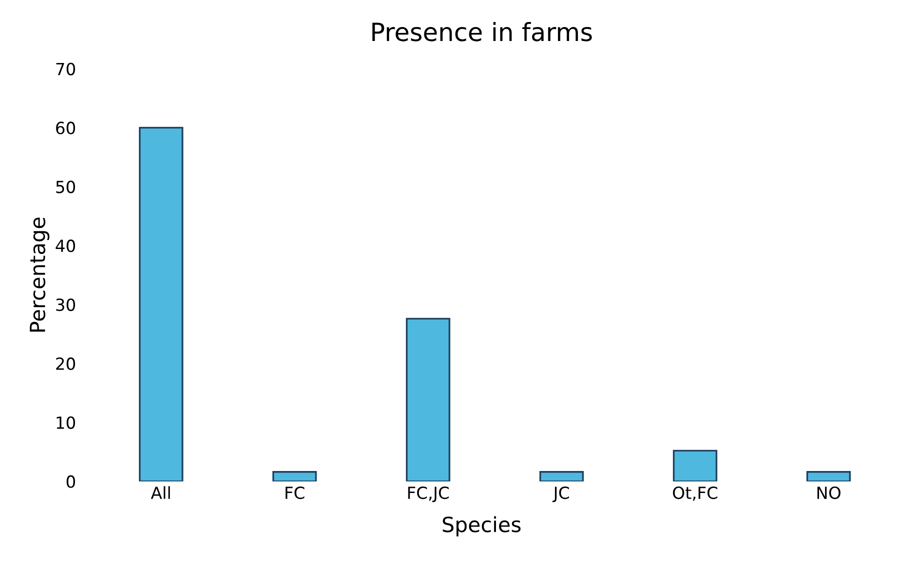 This screenshot has height=573, width=900. What do you see at coordinates (695, 493) in the screenshot?
I see `x-tick-label: Ot,FC` at bounding box center [695, 493].